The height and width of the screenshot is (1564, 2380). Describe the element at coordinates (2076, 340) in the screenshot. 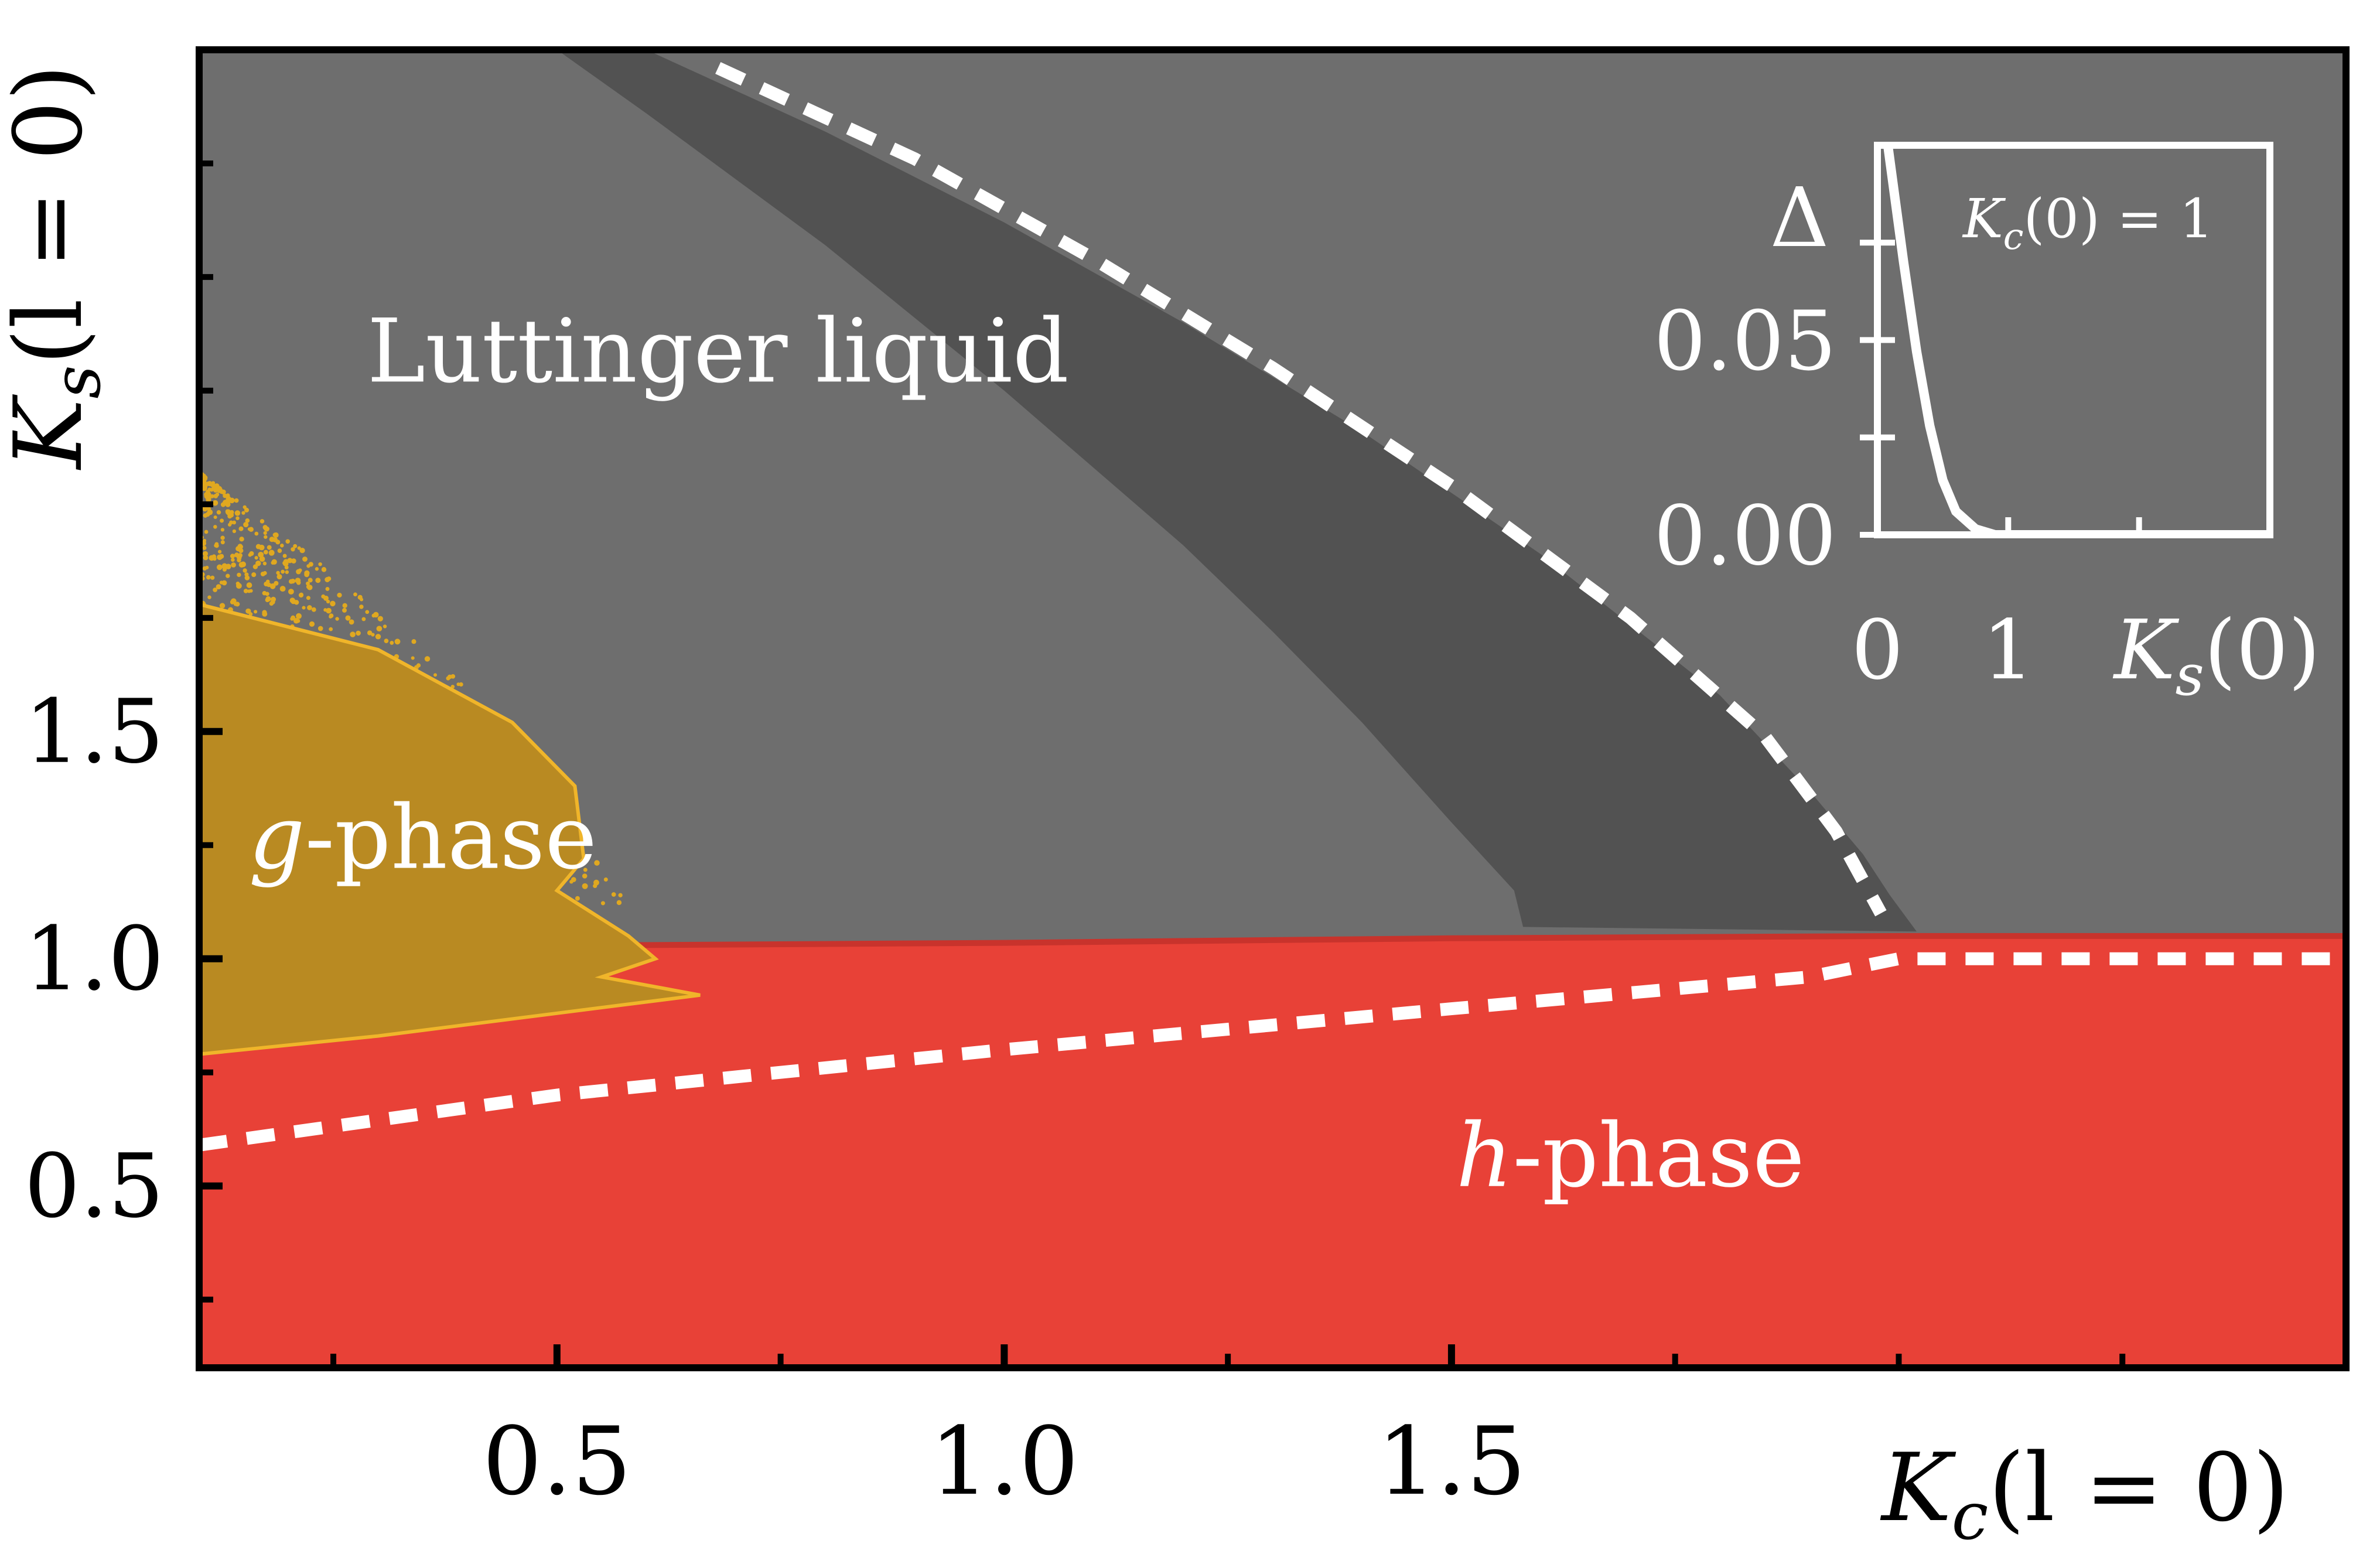

I see `inset-gap-curve` at that location.